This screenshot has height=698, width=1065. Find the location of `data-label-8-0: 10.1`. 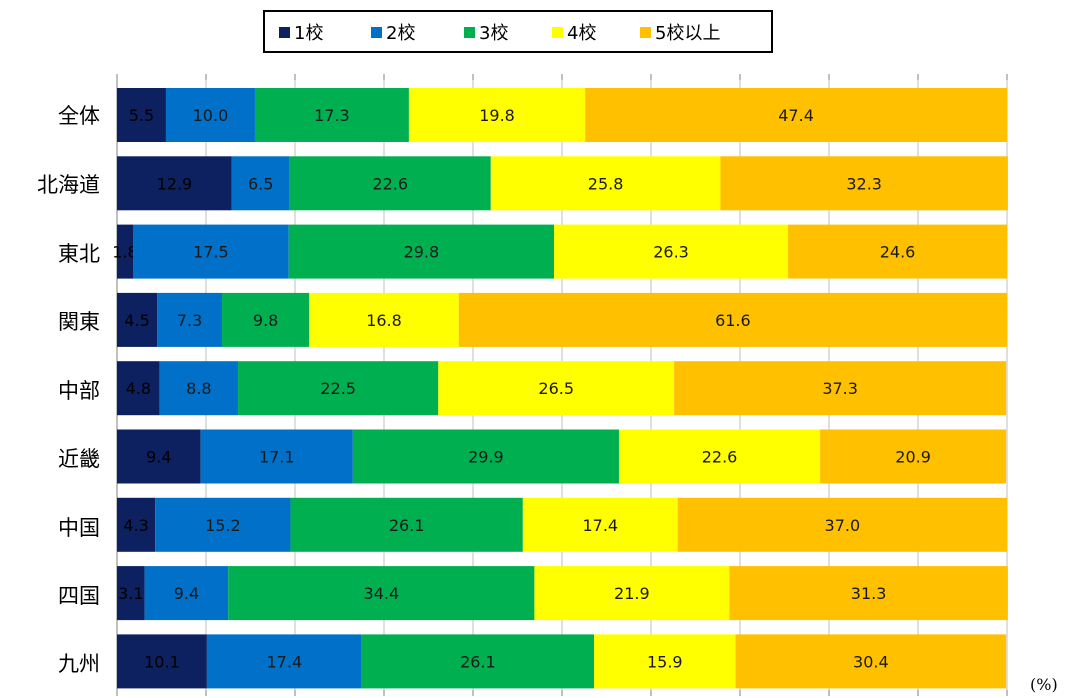

data-label-8-0: 10.1 is located at coordinates (162, 661).